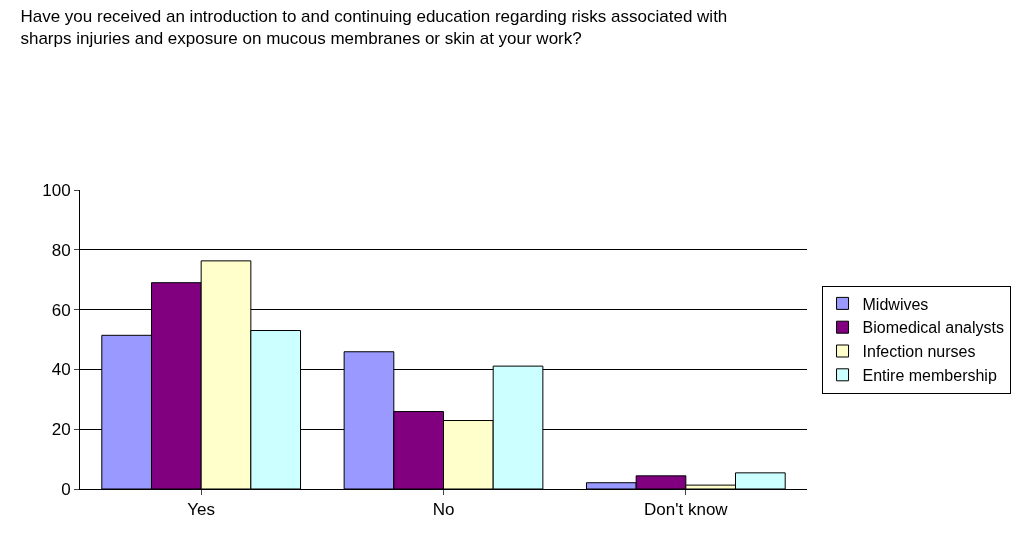 The width and height of the screenshot is (1023, 559). Describe the element at coordinates (61, 310) in the screenshot. I see `y-tick-label: 60` at that location.